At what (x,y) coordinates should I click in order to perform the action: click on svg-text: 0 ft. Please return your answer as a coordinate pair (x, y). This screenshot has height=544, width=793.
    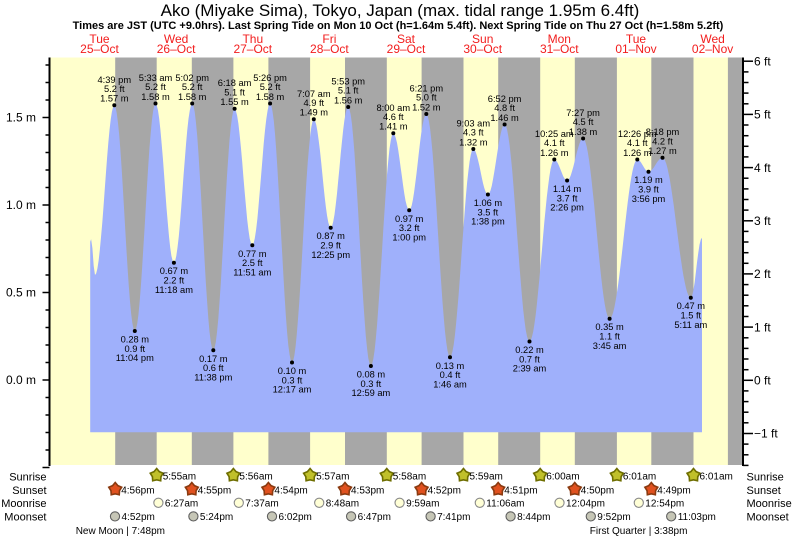
    Looking at the image, I should click on (762, 381).